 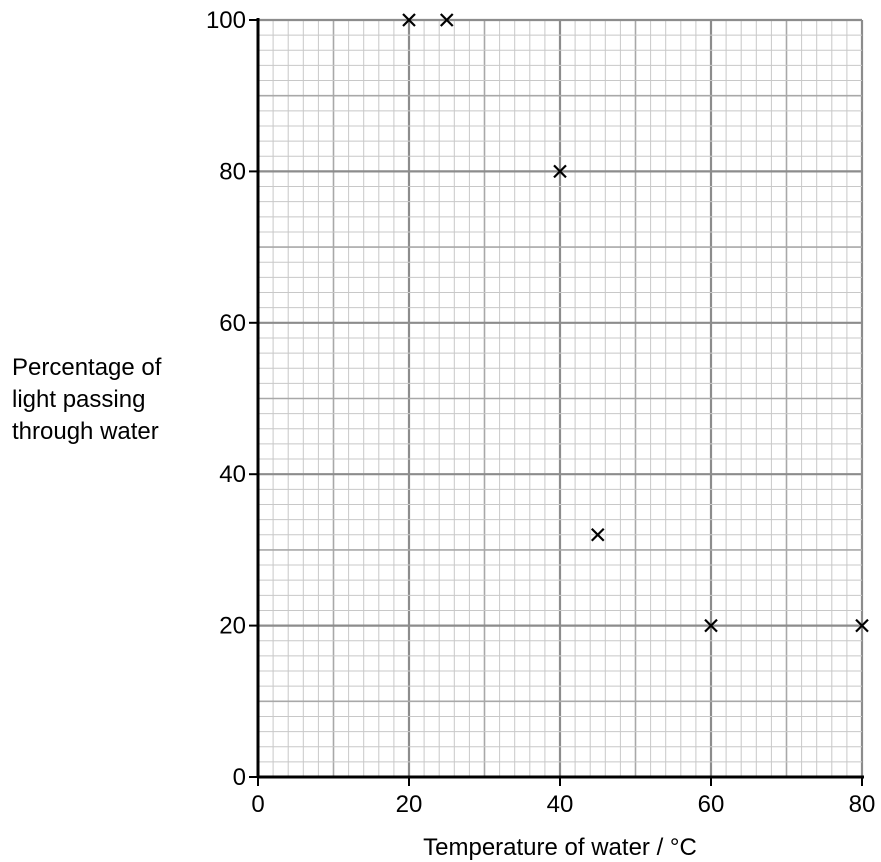 What do you see at coordinates (232, 399) in the screenshot?
I see `y-tick-labels: 0 20 40 60 80 100` at bounding box center [232, 399].